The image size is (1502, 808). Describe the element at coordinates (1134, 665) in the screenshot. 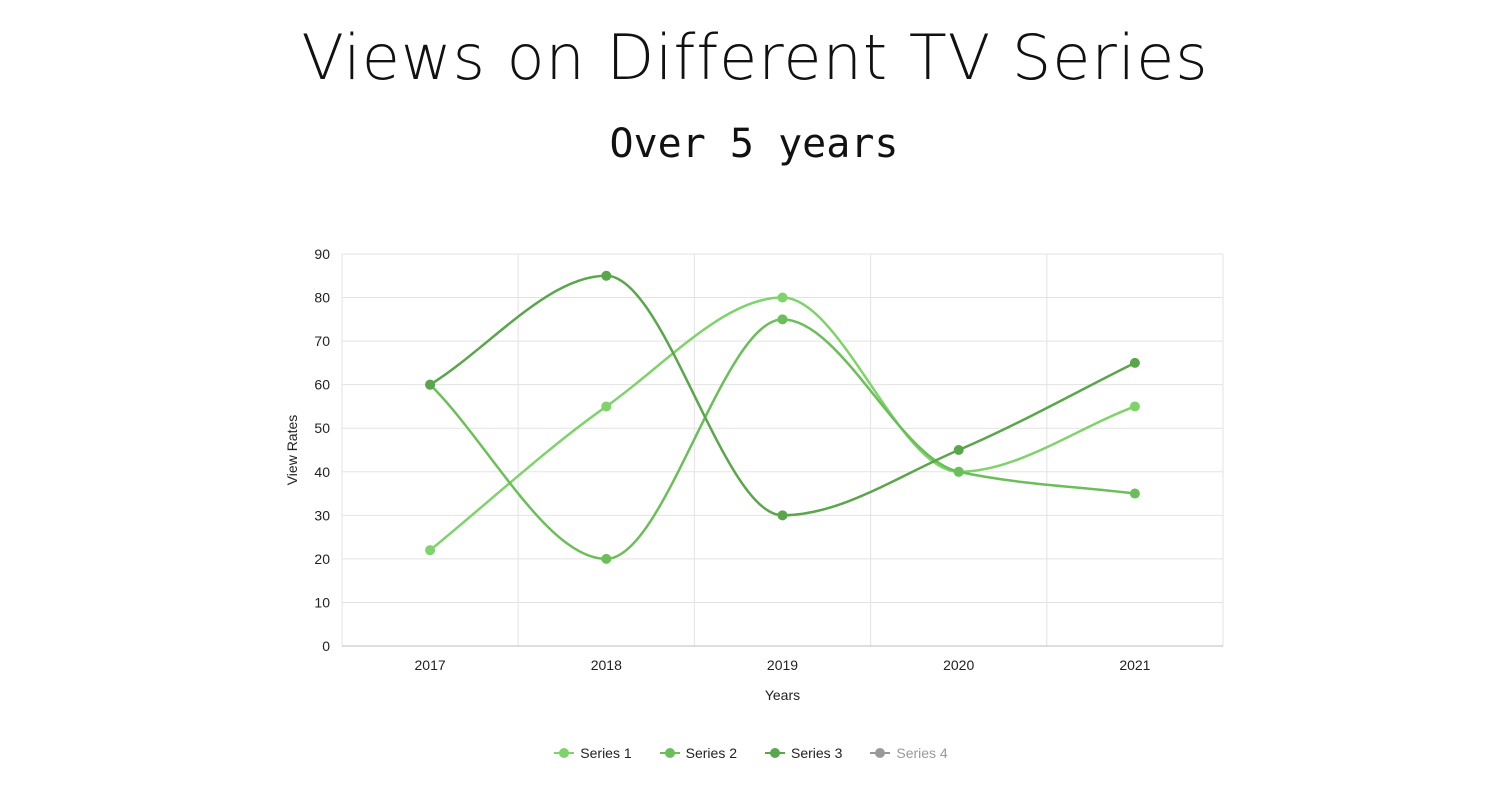

I see `x-tick-label: 2021` at that location.